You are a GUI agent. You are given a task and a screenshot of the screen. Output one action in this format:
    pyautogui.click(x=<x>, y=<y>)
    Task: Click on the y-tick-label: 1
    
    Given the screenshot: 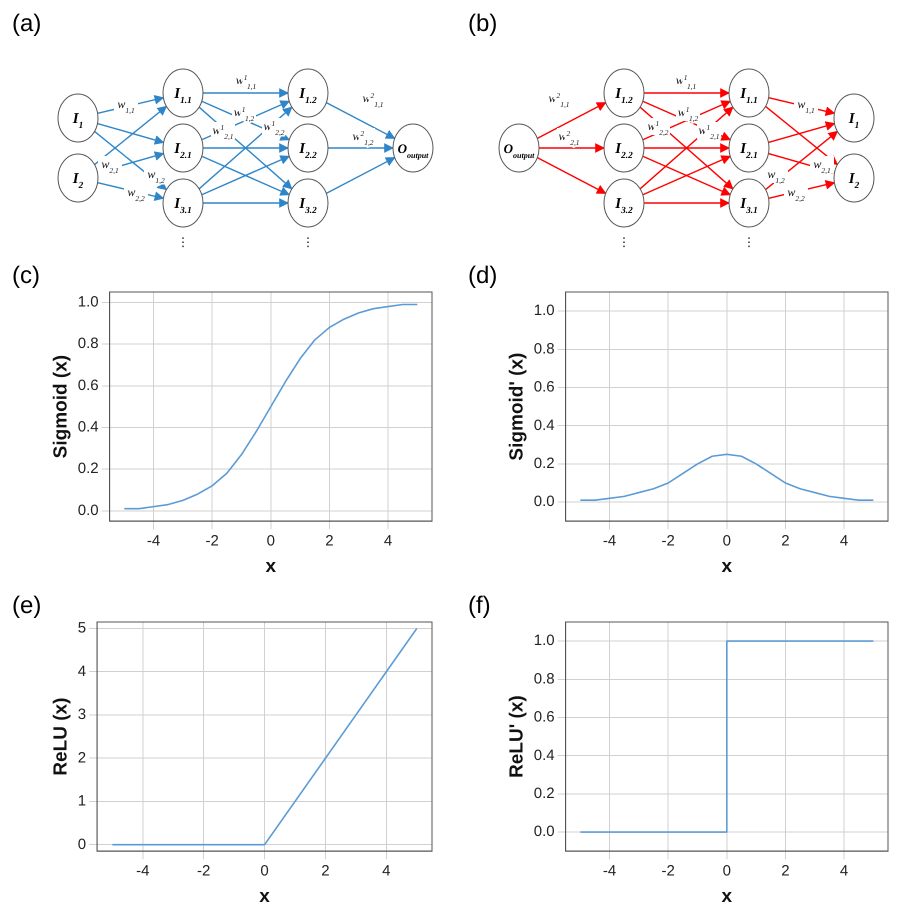 What is the action you would take?
    pyautogui.click(x=82, y=801)
    